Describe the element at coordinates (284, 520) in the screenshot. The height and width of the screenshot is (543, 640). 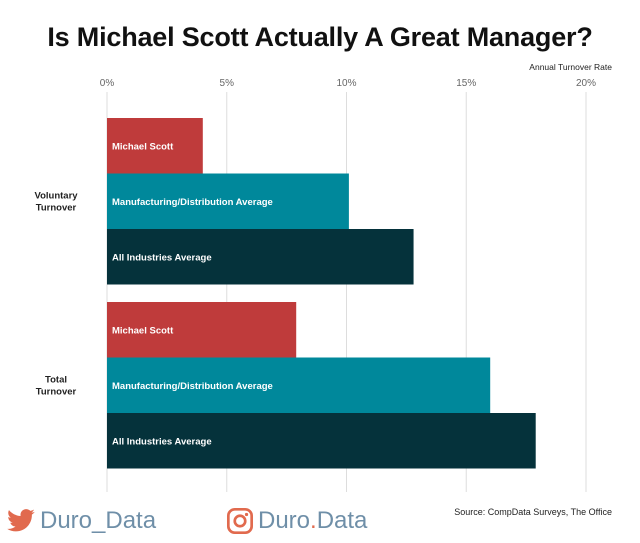
I see `instagram-handle-part-a: Duro` at that location.